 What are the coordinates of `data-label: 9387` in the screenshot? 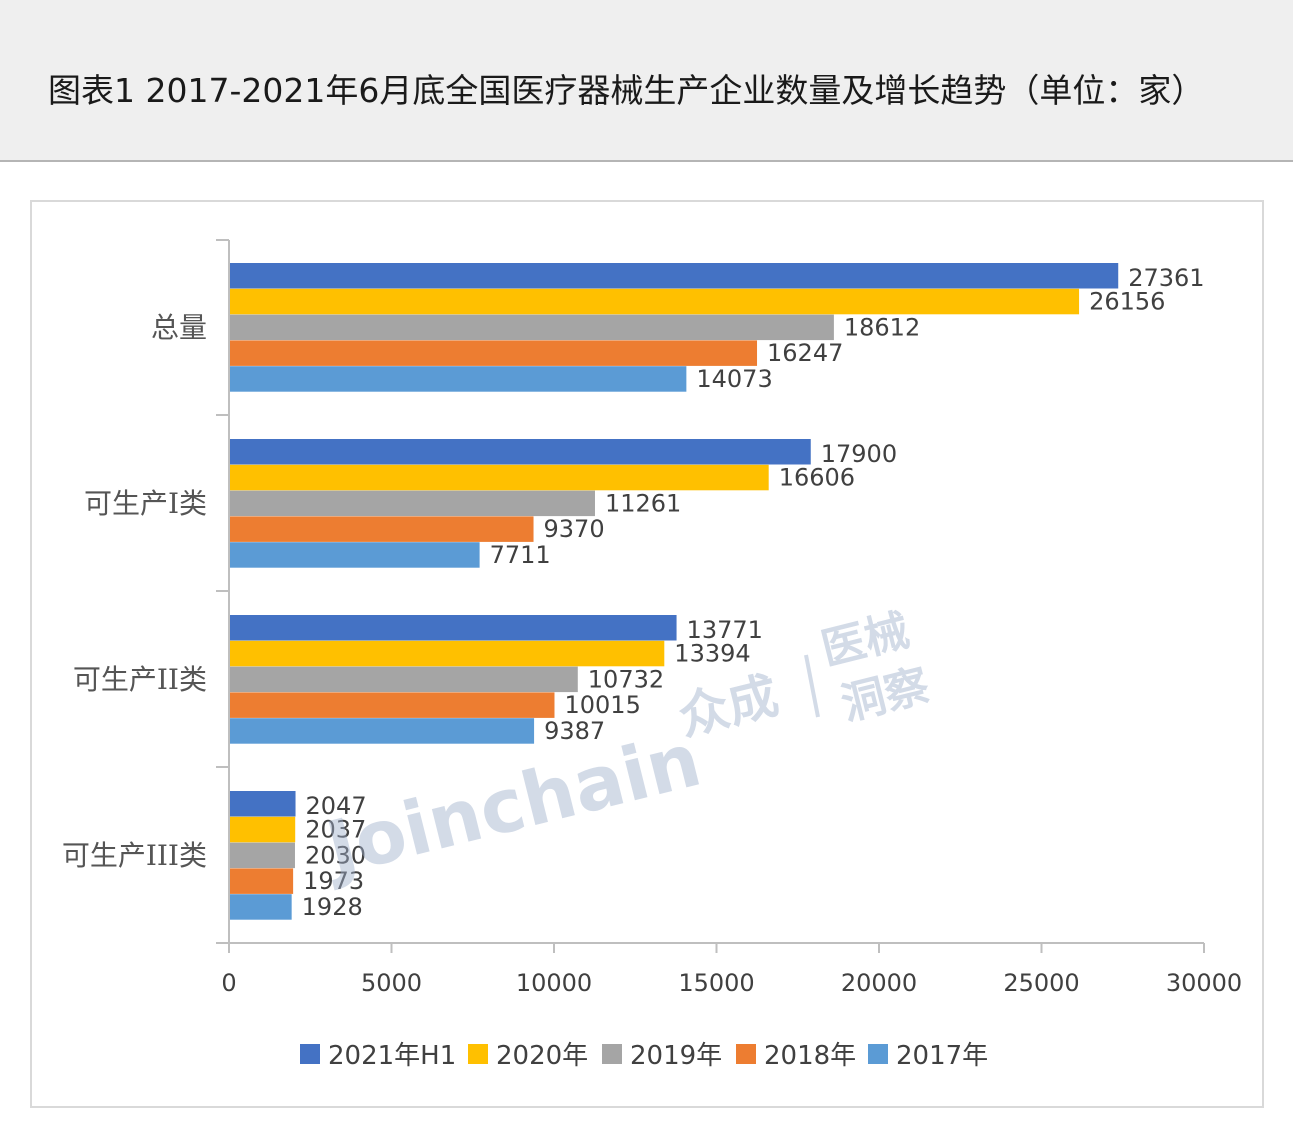 It's located at (574, 731).